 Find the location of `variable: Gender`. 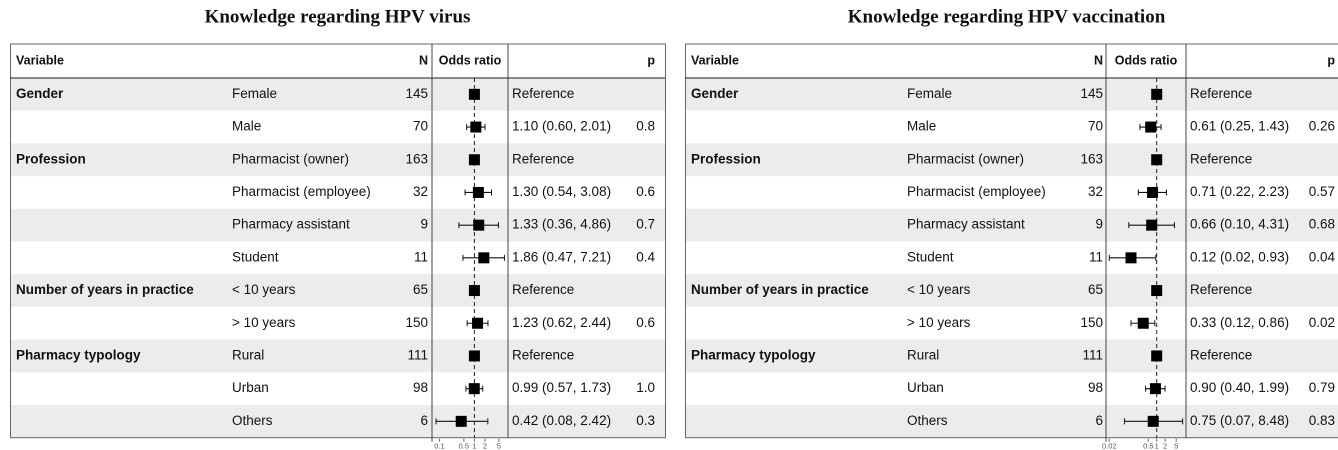

variable: Gender is located at coordinates (40, 93).